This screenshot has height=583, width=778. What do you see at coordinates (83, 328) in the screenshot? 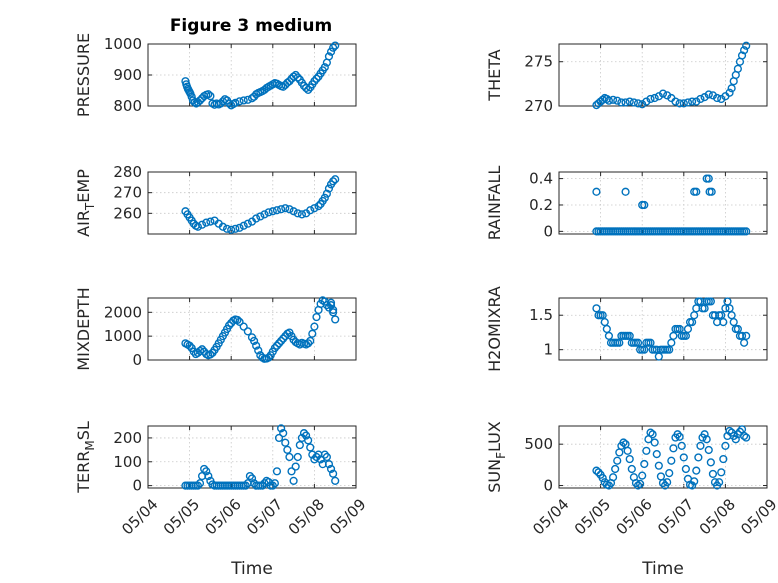
I see `y-axis-label: MIXDEPTH` at bounding box center [83, 328].